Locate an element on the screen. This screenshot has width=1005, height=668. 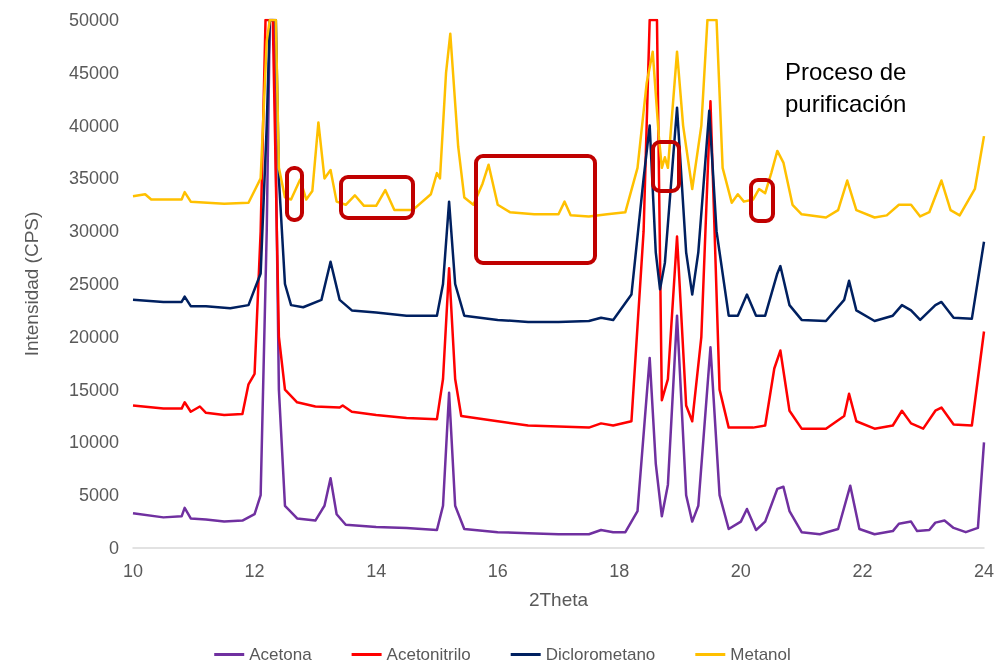
y-tick-label: 10000 is located at coordinates (93, 442).